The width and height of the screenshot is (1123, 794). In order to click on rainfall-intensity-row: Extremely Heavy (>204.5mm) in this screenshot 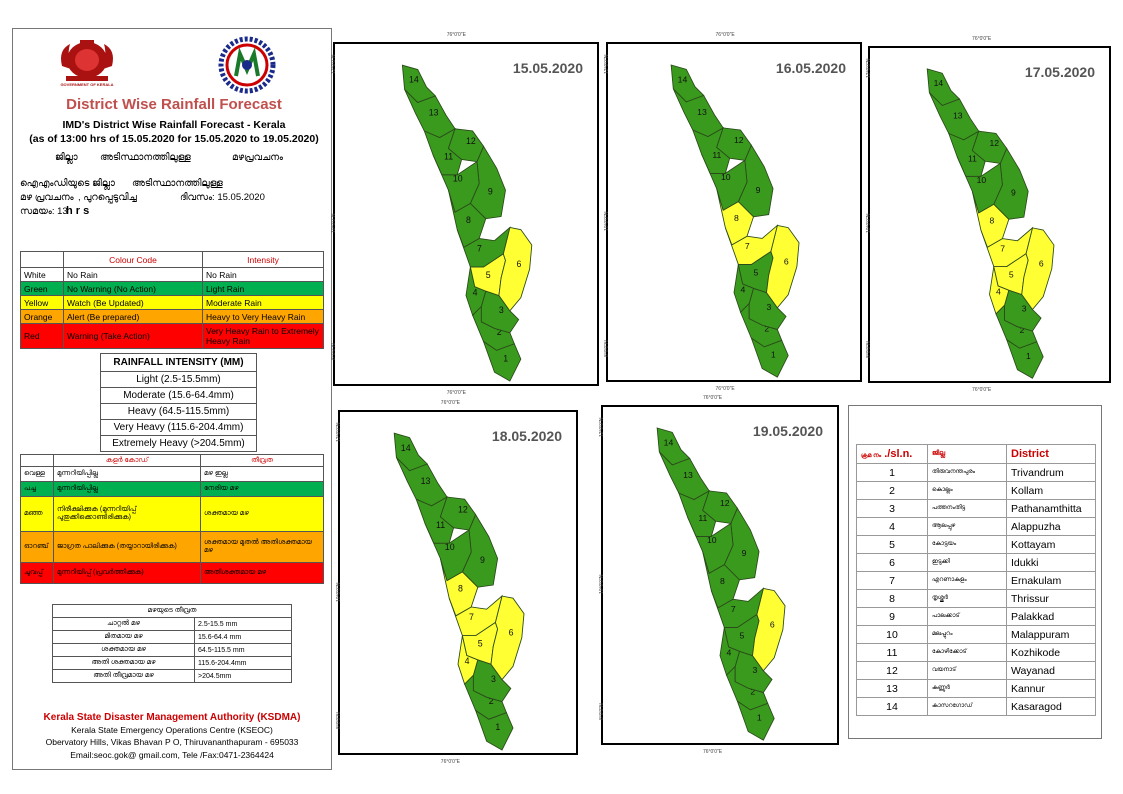, I will do `click(178, 443)`.